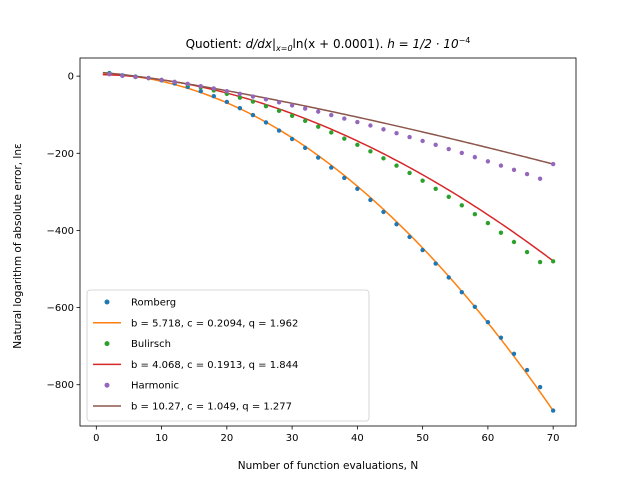  What do you see at coordinates (151, 344) in the screenshot?
I see `legend-label: Bulirsch` at bounding box center [151, 344].